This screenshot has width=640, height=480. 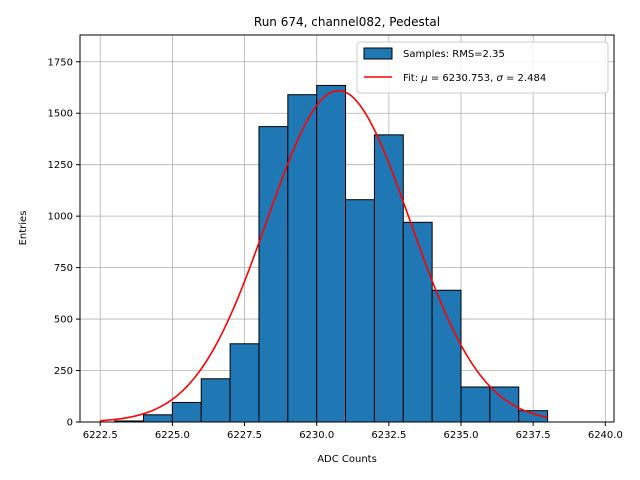 What do you see at coordinates (23, 228) in the screenshot?
I see `y-axis-label: Entries` at bounding box center [23, 228].